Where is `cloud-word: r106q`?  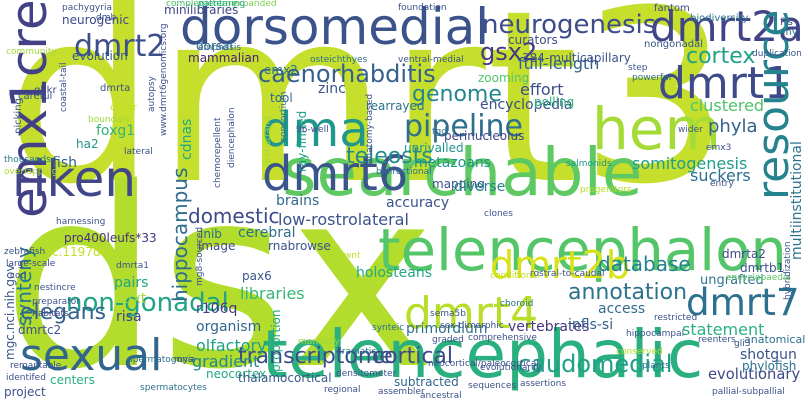 cloud-word: r106q is located at coordinates (217, 309).